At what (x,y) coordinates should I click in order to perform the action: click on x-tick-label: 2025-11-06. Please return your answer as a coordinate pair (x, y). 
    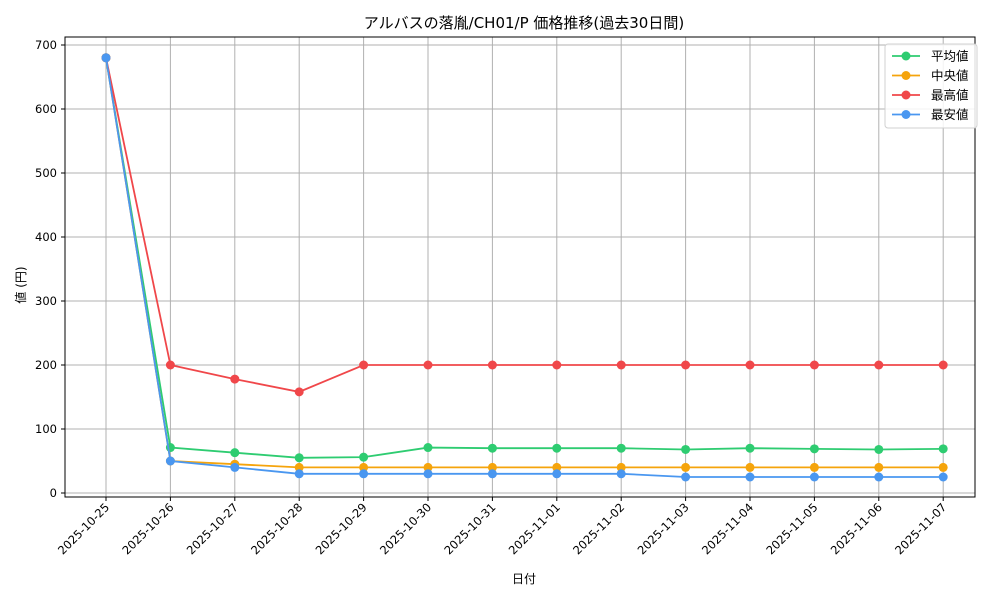
    Looking at the image, I should click on (856, 528).